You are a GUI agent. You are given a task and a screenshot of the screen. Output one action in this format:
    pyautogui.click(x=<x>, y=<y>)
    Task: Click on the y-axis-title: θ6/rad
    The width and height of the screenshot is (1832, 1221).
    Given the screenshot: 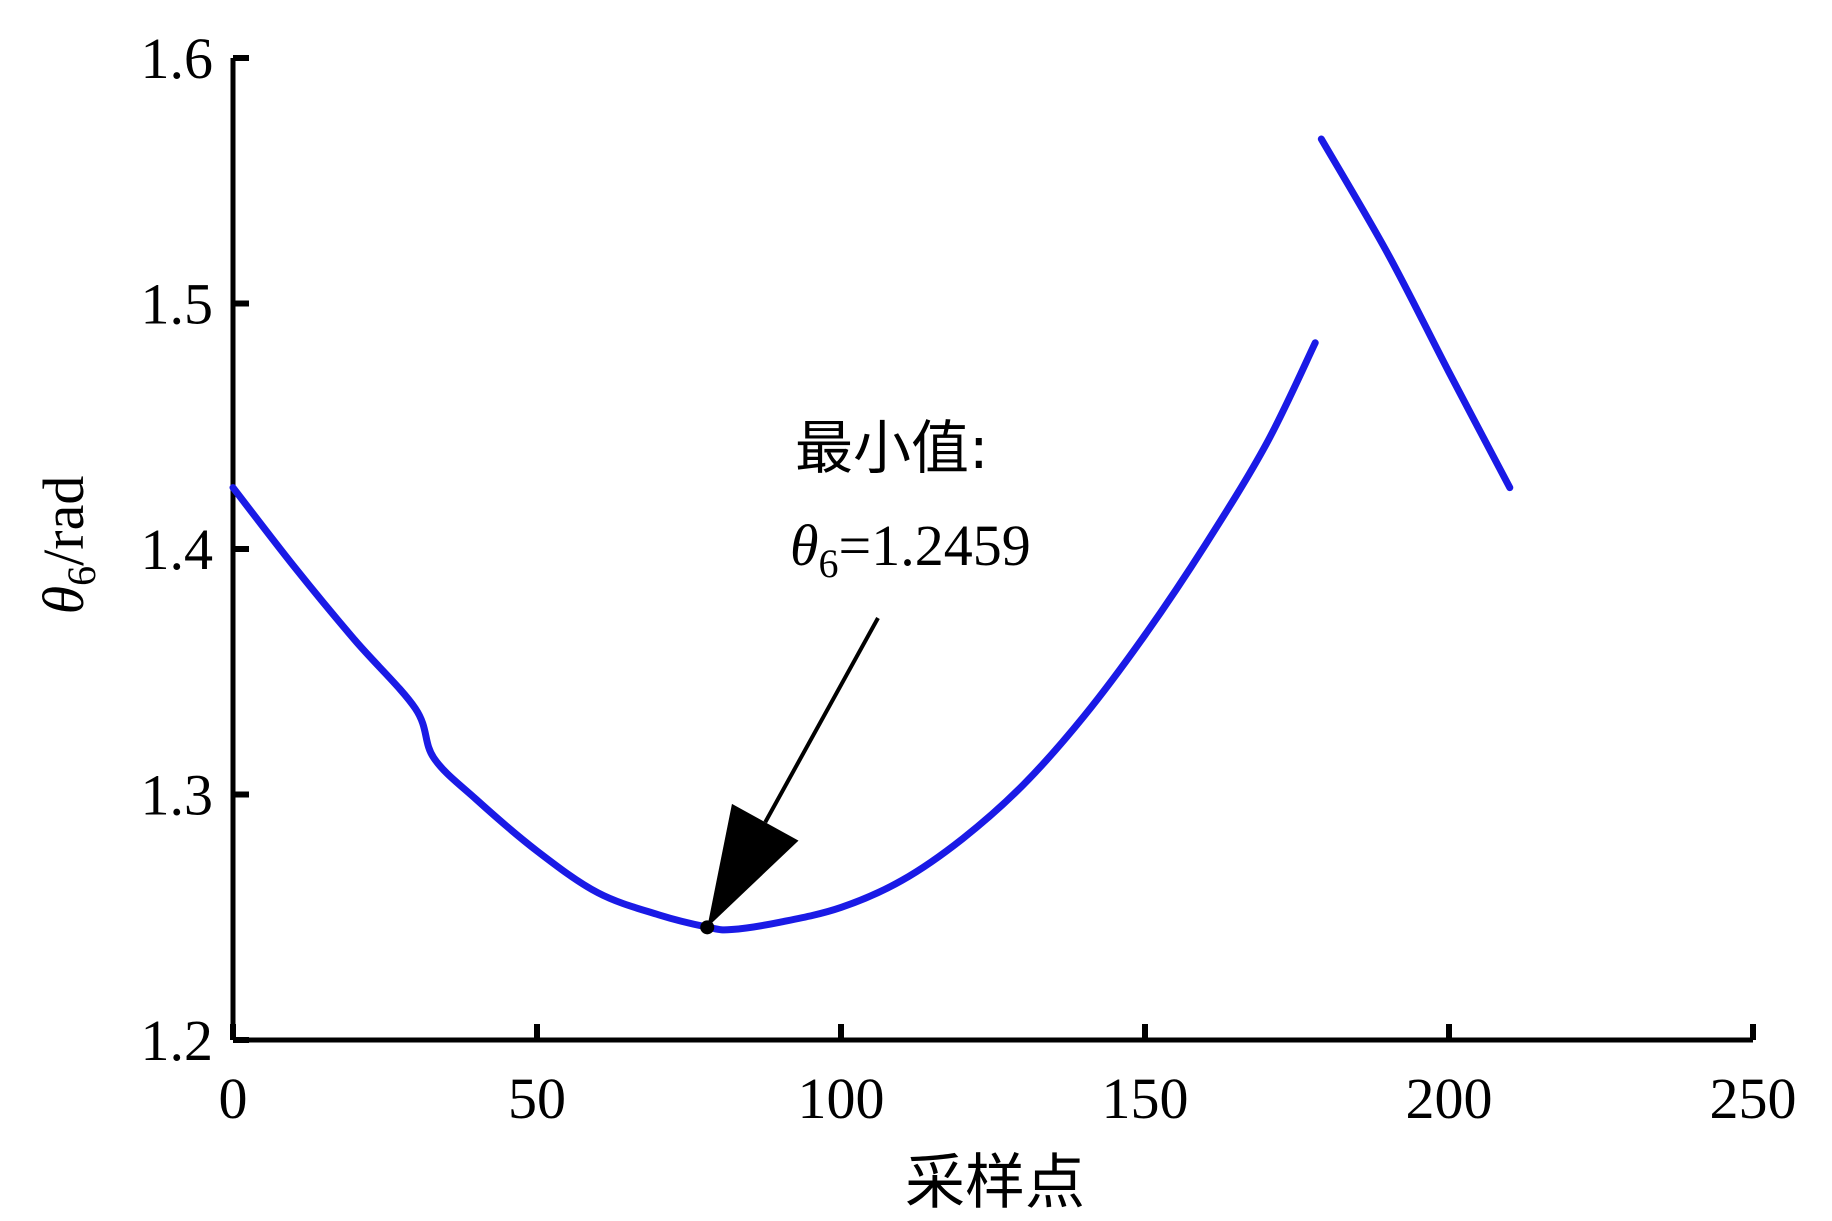 What is the action you would take?
    pyautogui.click(x=67, y=545)
    